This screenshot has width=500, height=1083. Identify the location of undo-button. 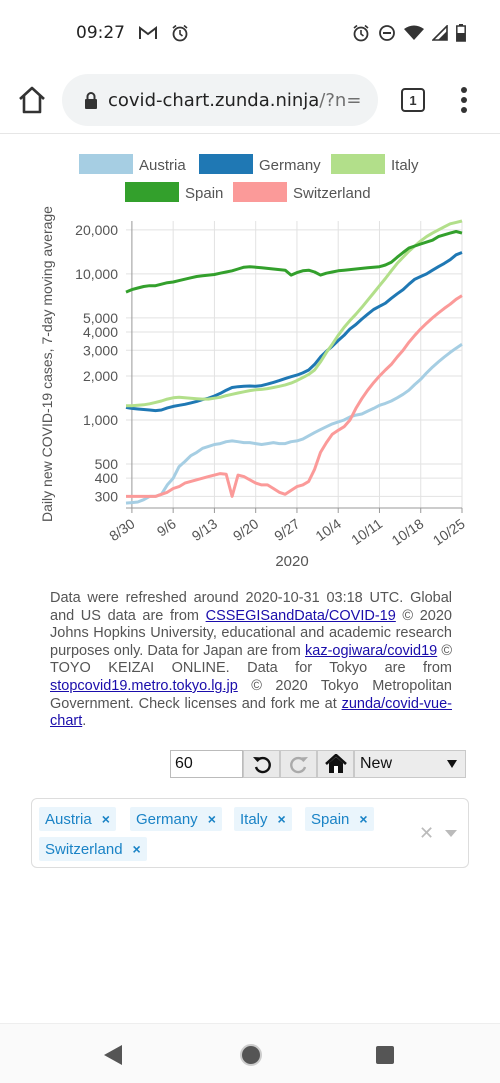
(261, 764).